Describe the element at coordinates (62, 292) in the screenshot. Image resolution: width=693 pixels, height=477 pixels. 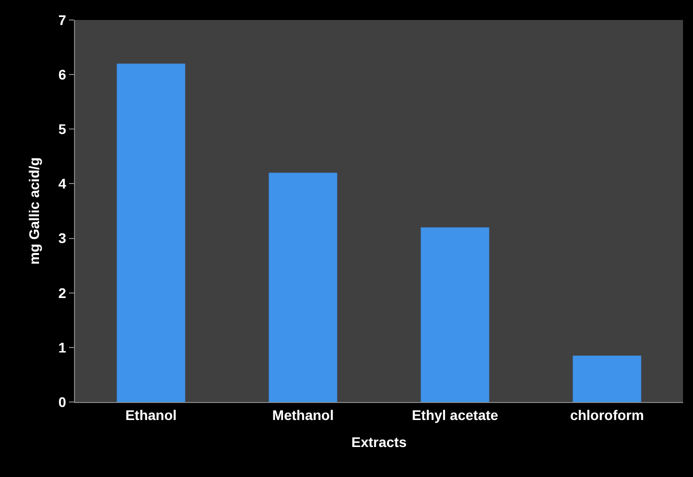
I see `y-tick-label: 2` at that location.